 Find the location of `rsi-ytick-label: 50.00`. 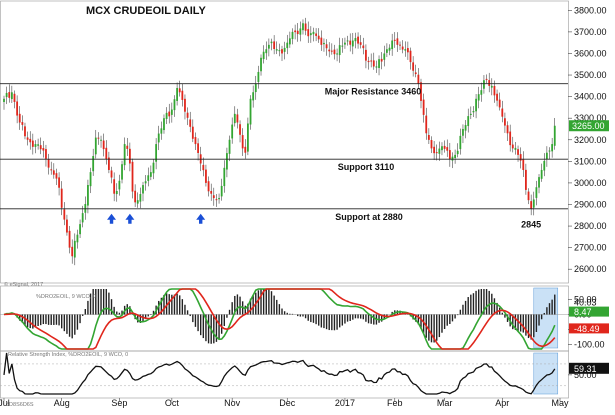

rsi-ytick-label: 50.00 is located at coordinates (585, 375).